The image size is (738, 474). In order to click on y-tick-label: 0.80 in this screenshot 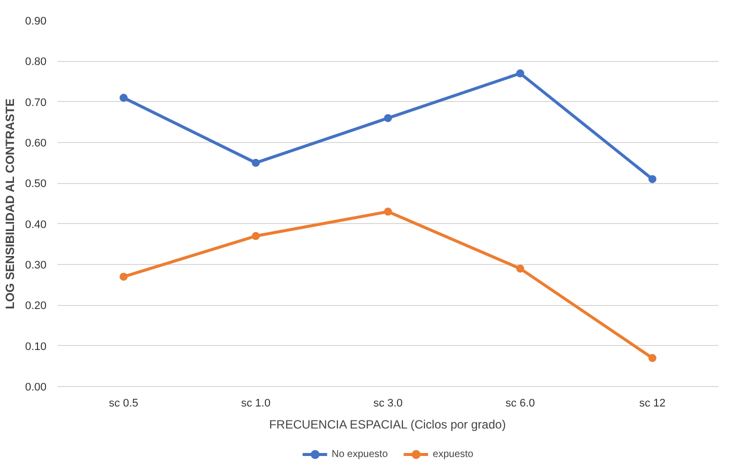, I will do `click(36, 62)`.